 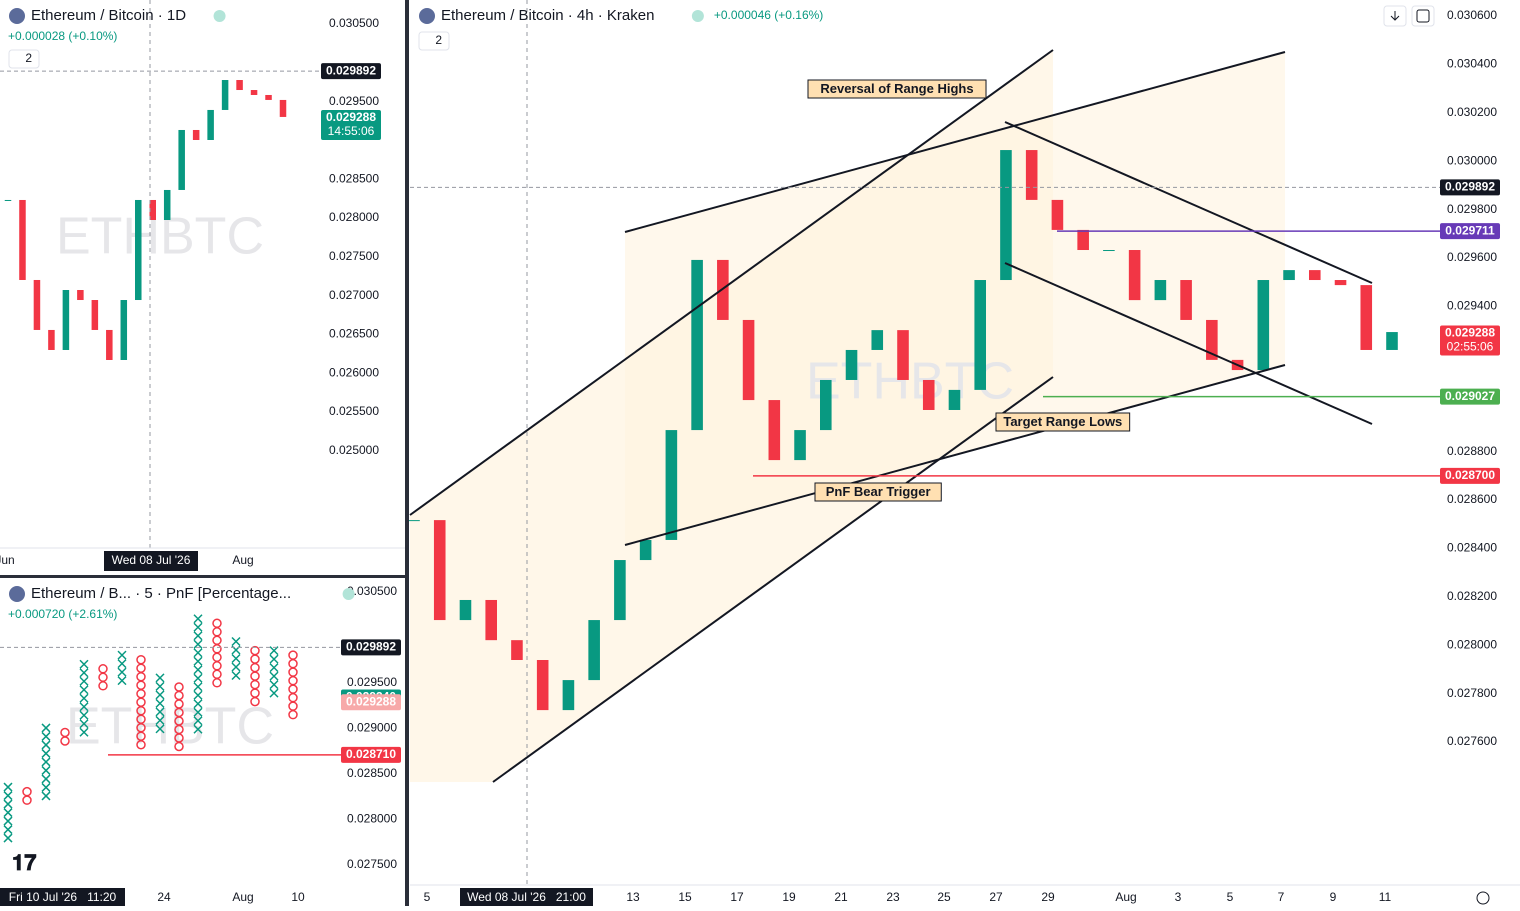 I want to click on x-tick-label: 29, so click(x=1048, y=897).